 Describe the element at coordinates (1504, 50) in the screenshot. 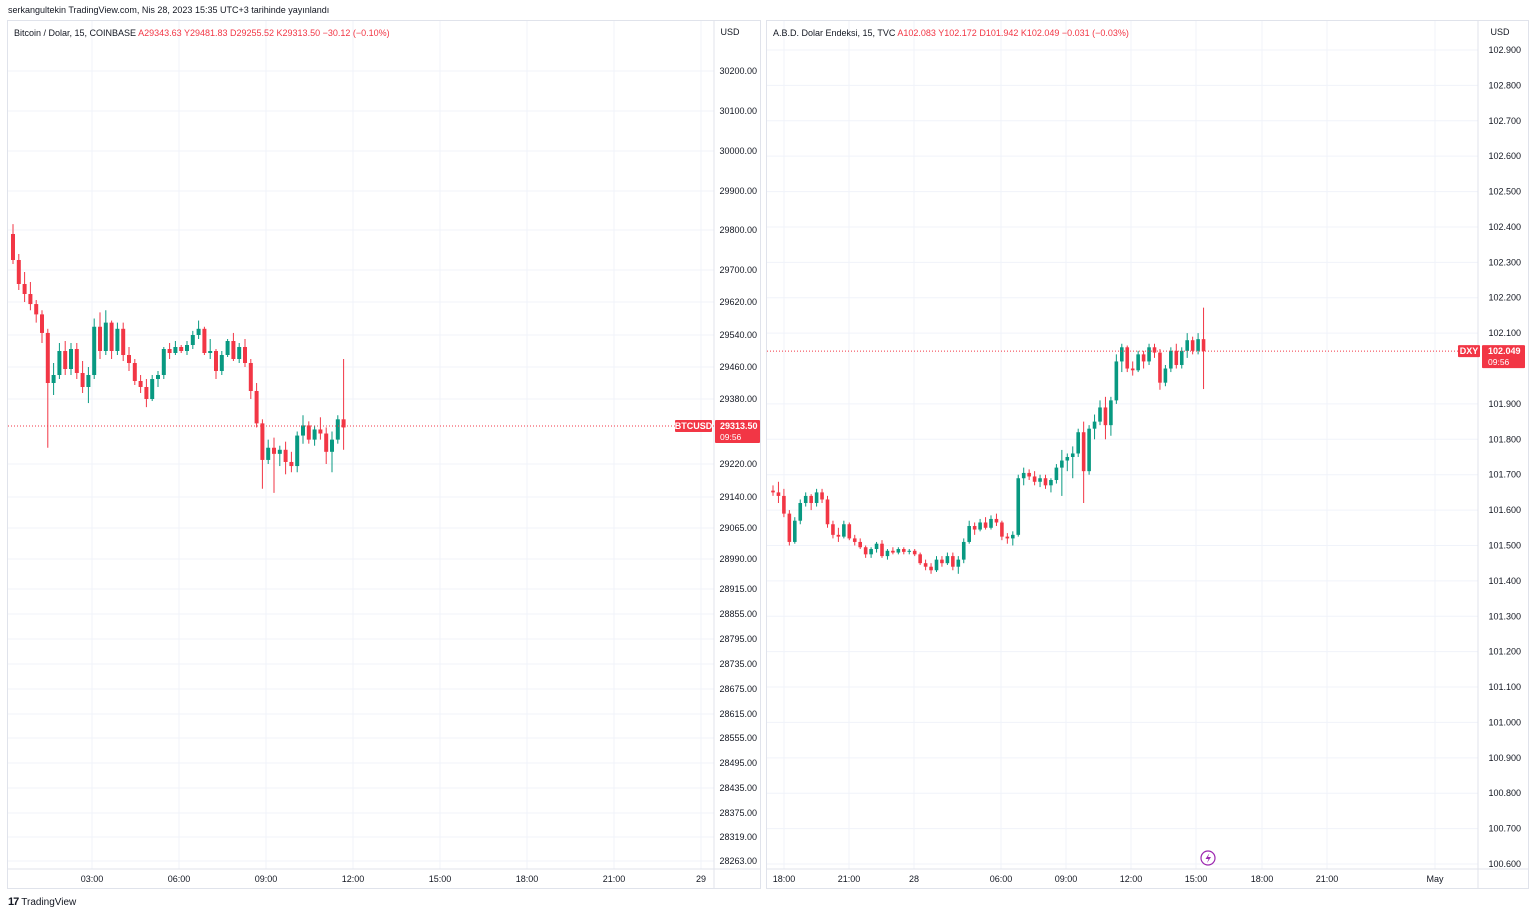

I see `y-axis-tick-label: 102.900` at that location.